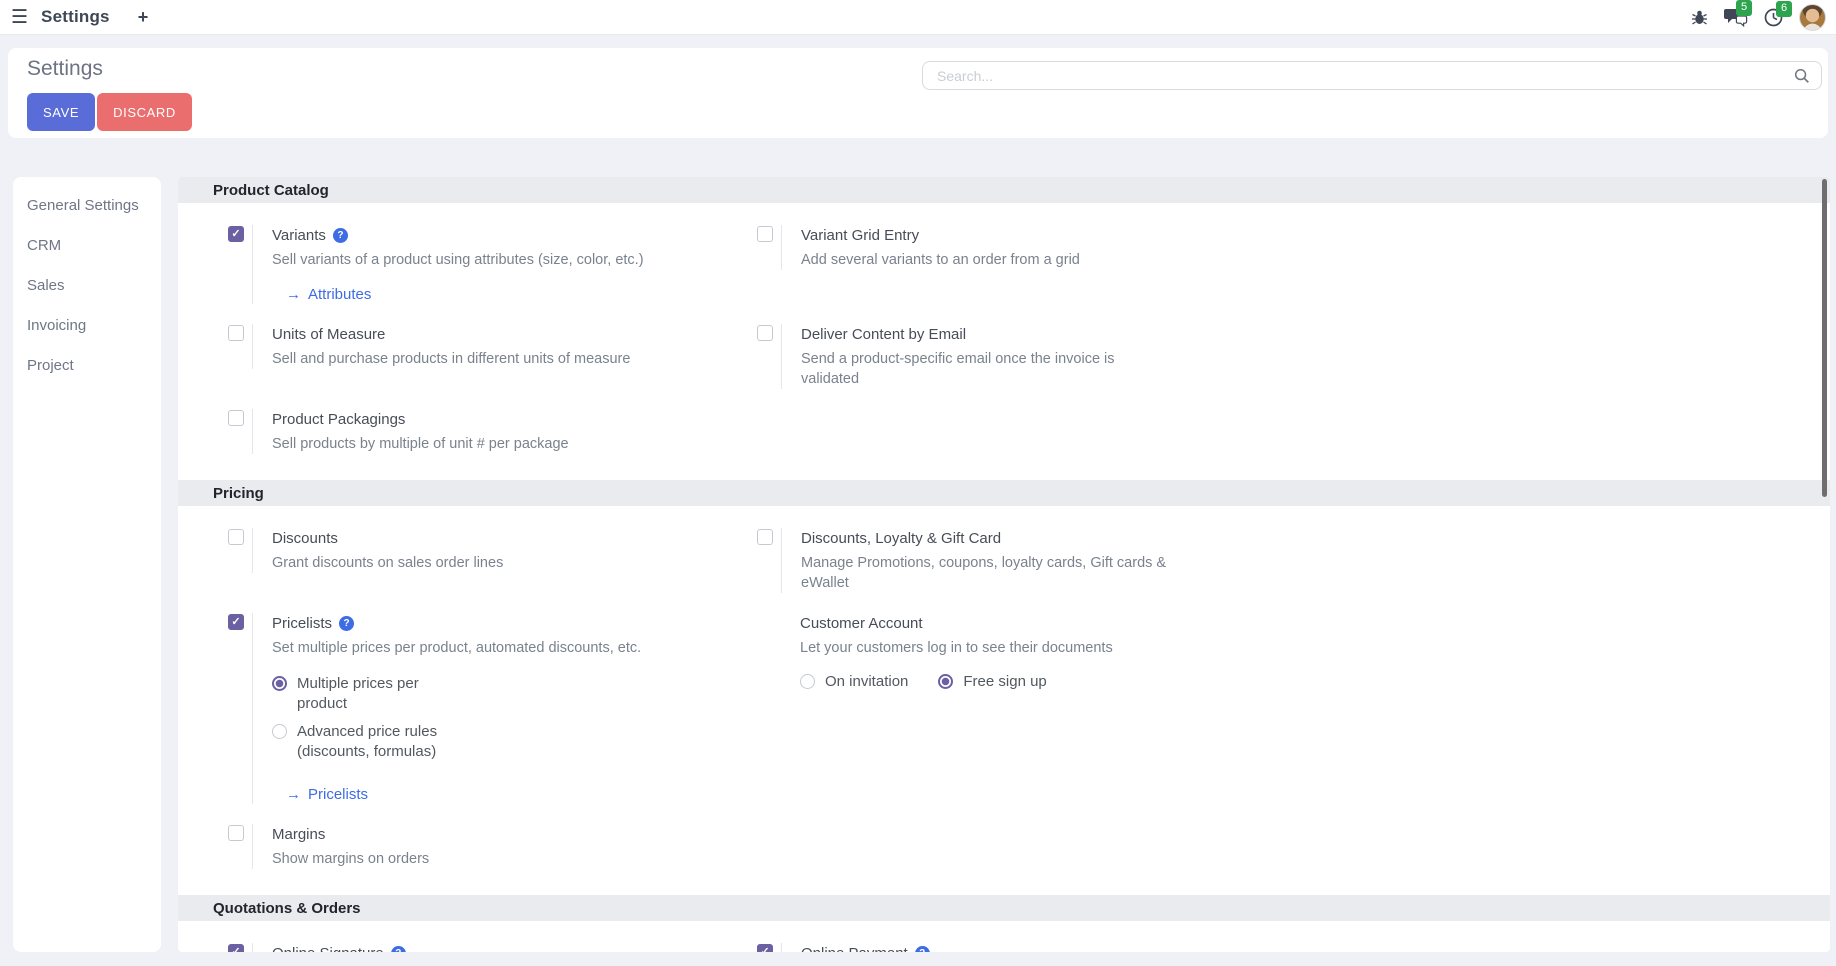 The height and width of the screenshot is (966, 1836). Describe the element at coordinates (236, 833) in the screenshot. I see `margins-checkbox` at that location.